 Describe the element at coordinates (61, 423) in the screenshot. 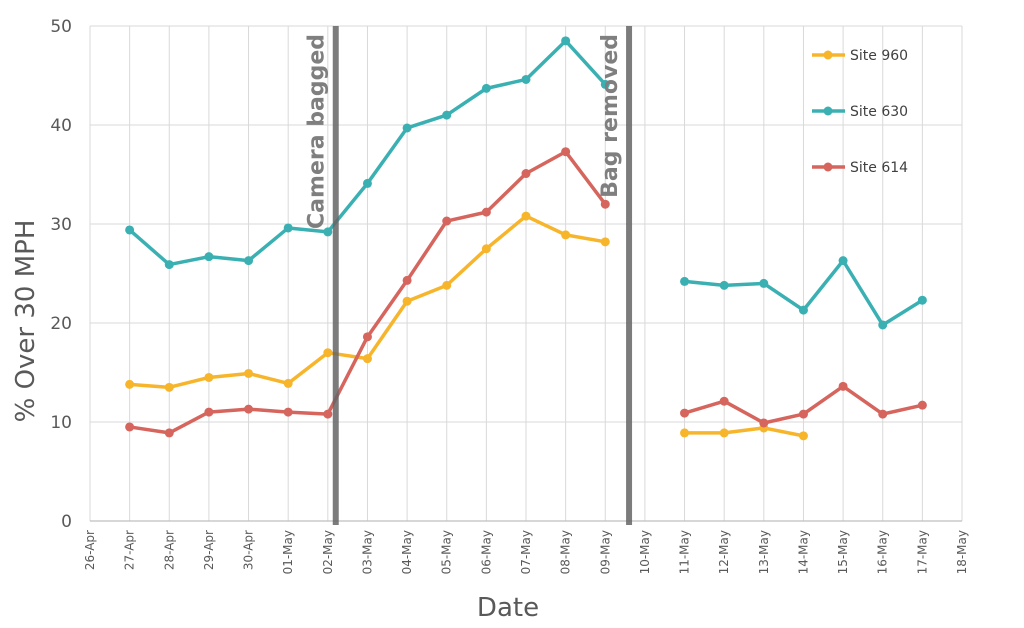

I see `y-tick-label: 10` at that location.